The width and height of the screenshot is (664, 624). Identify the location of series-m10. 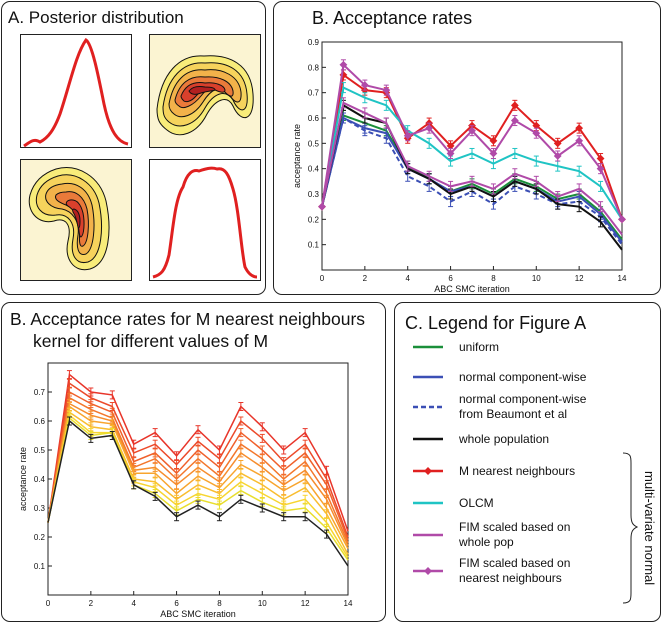
(198, 491).